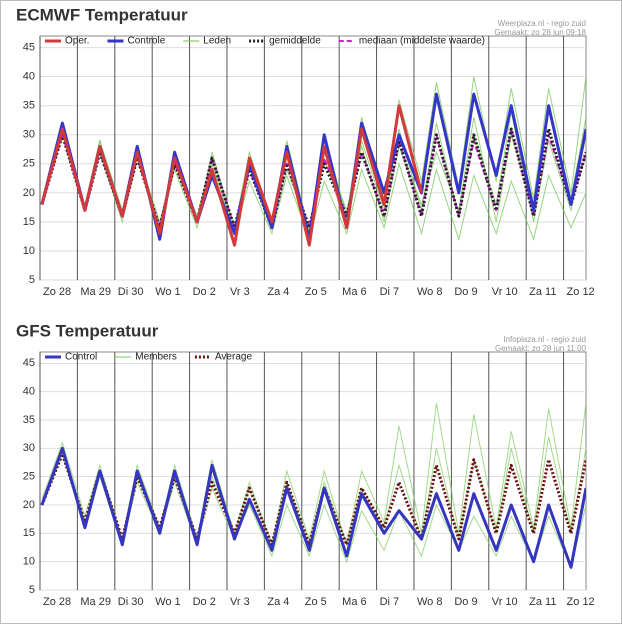 The height and width of the screenshot is (624, 622). What do you see at coordinates (542, 23) in the screenshot?
I see `source-note: Weerplaza.nl - regio zuid` at bounding box center [542, 23].